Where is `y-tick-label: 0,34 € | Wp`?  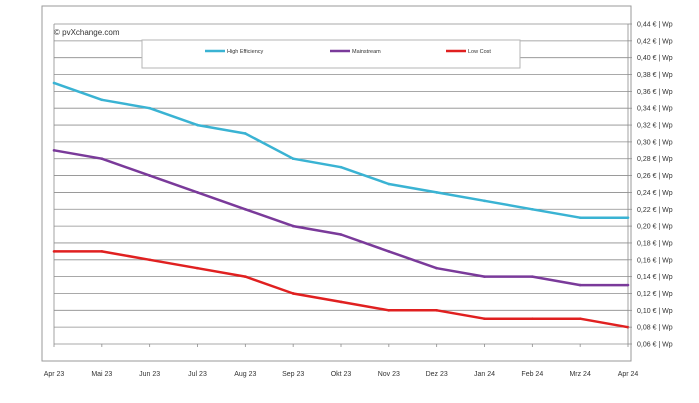
y-tick-label: 0,34 € | Wp is located at coordinates (655, 109).